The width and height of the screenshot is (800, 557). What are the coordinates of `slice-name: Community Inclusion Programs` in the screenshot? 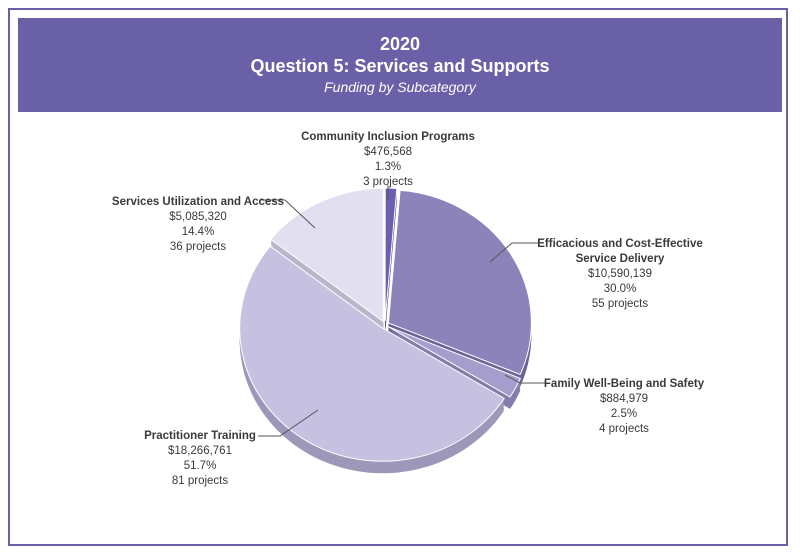 It's located at (388, 137).